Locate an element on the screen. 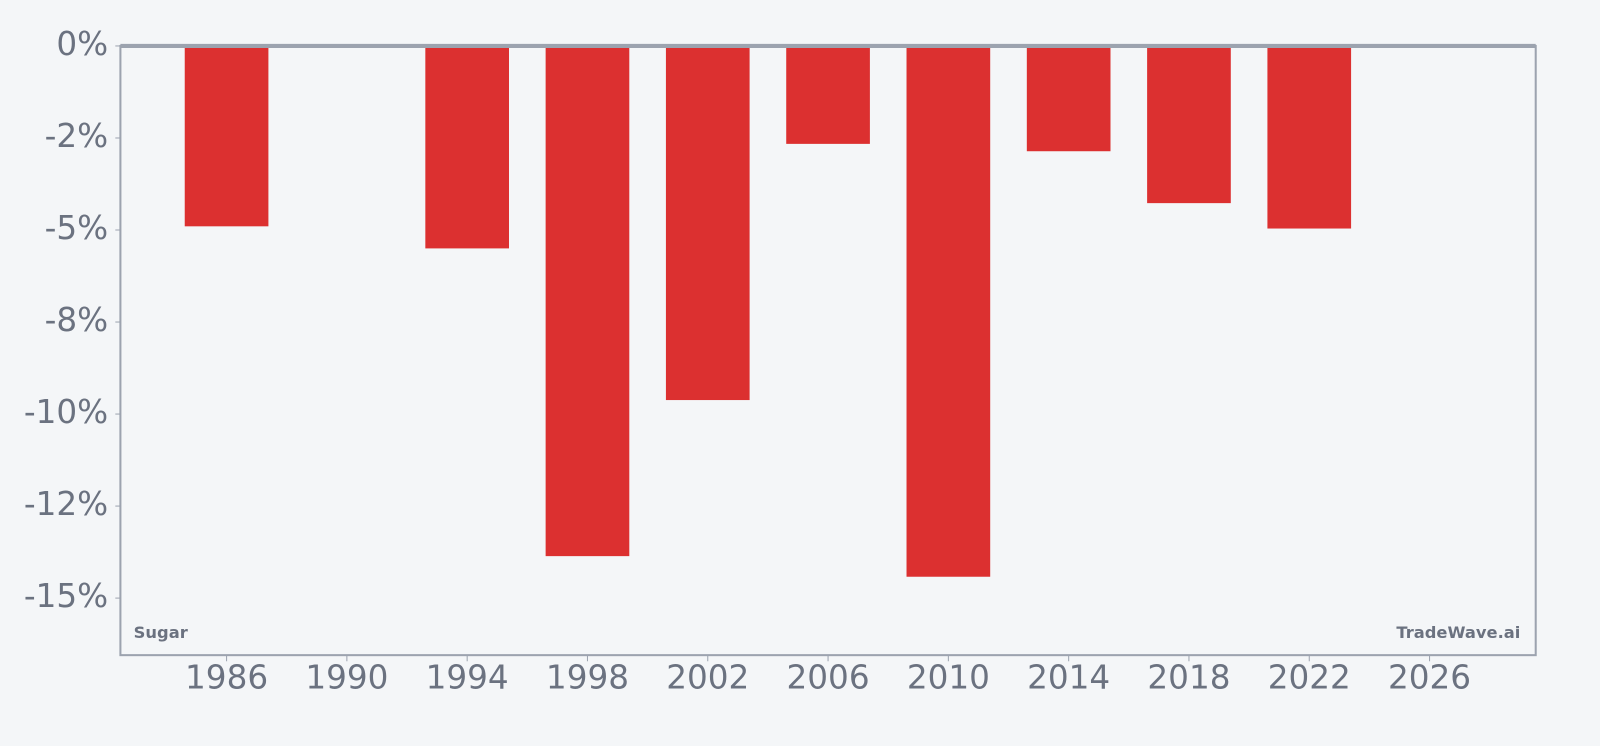 The image size is (1600, 746). watermark: TradeWave.ai is located at coordinates (1458, 632).